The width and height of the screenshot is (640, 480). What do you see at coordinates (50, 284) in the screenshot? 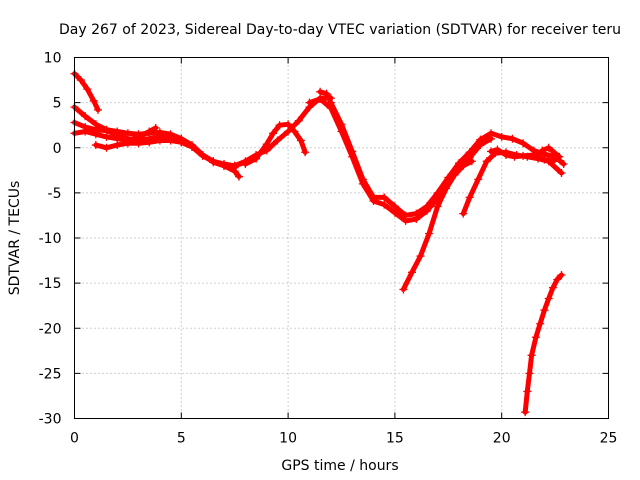
I see `y-tick-label: -15` at bounding box center [50, 284].